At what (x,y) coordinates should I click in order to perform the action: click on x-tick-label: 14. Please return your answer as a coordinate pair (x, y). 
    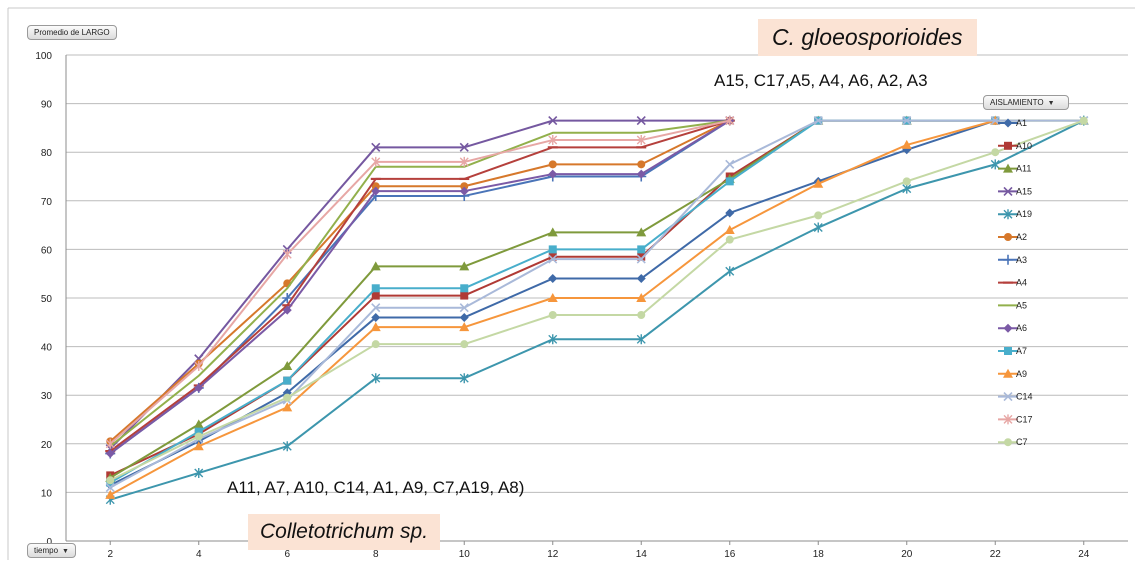
    Looking at the image, I should click on (642, 554).